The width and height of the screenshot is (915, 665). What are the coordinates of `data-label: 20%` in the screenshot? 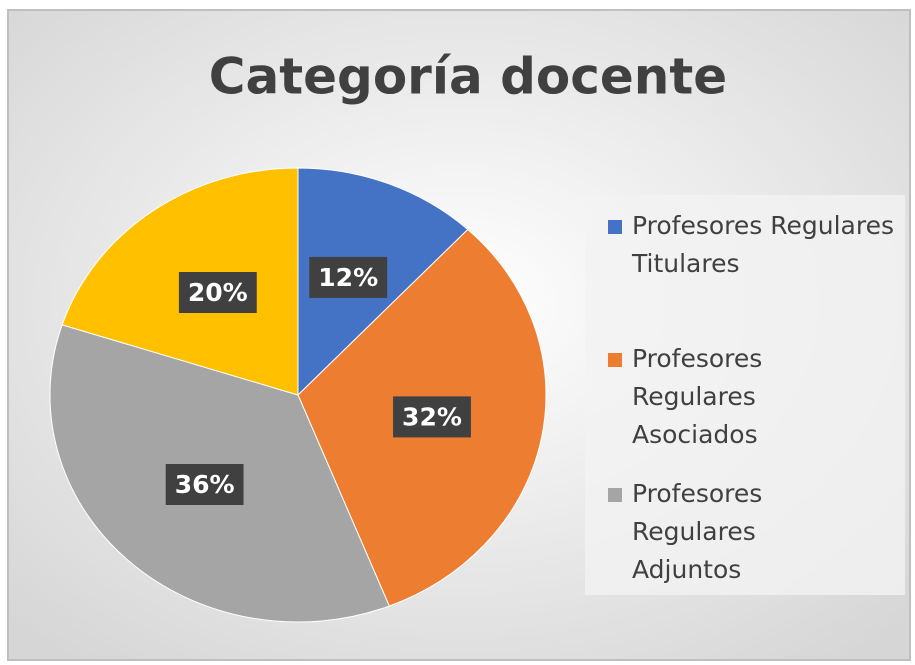 It's located at (218, 292).